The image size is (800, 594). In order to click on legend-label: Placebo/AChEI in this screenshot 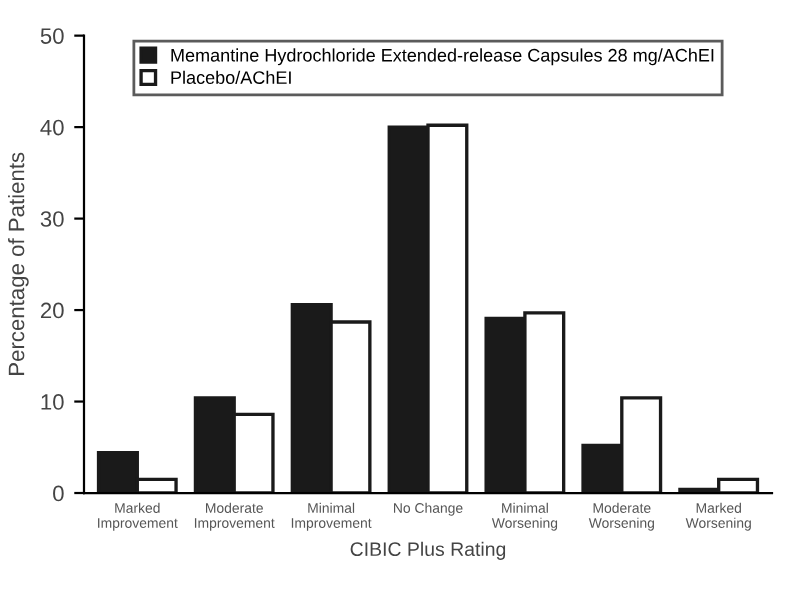, I will do `click(231, 77)`.